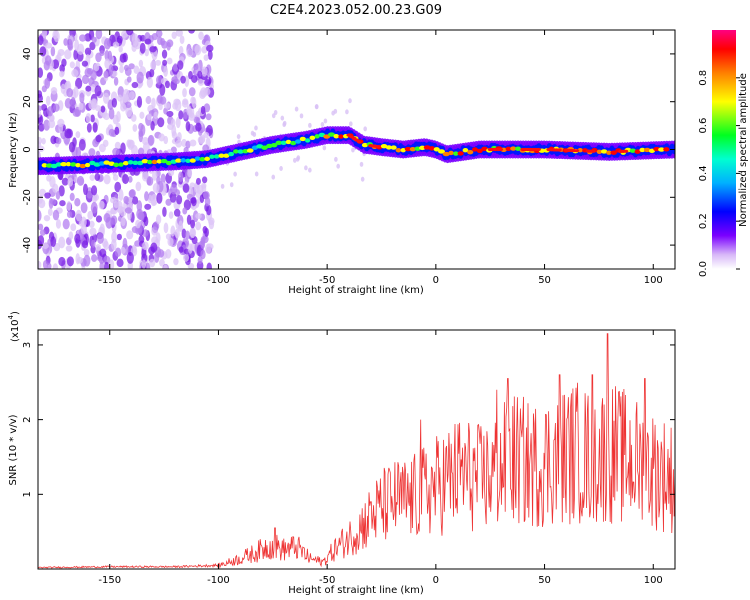 This screenshot has height=600, width=750. Describe the element at coordinates (544, 280) in the screenshot. I see `spectrogram-xtick-label: 50` at that location.